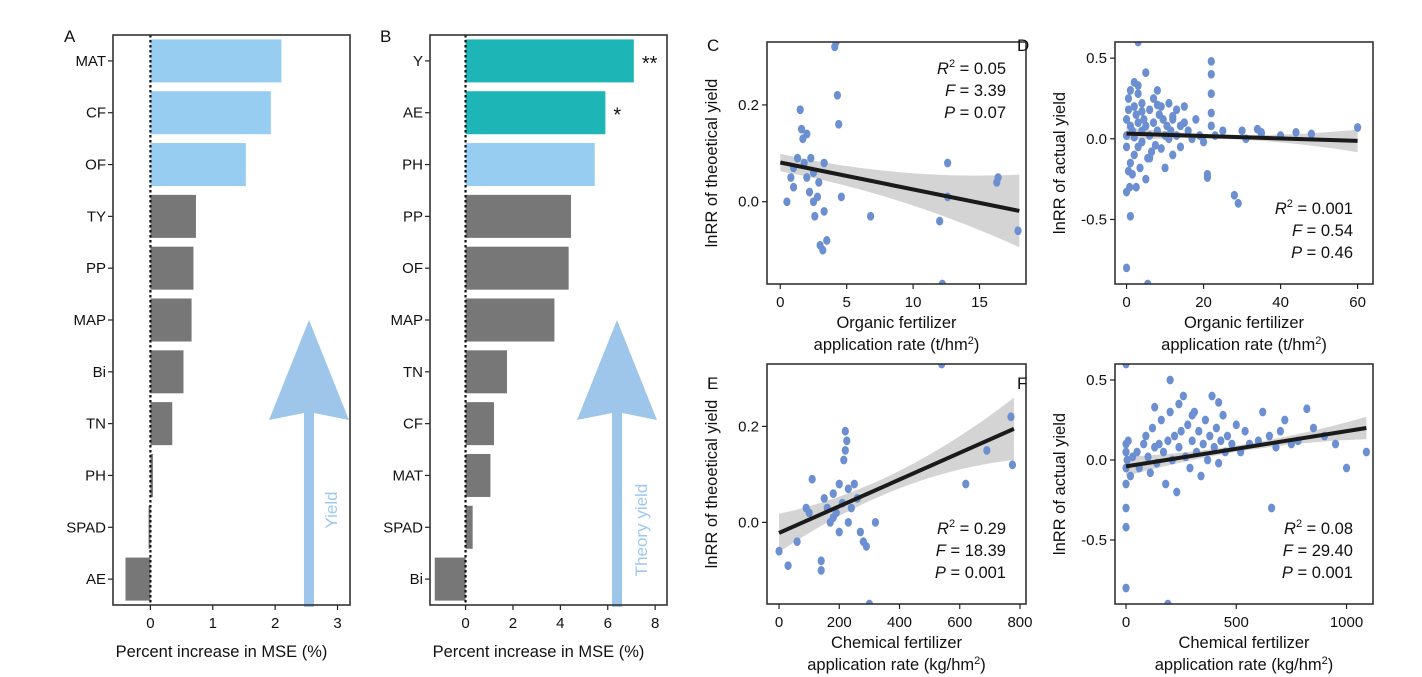  I want to click on bar-ae, so click(138, 579).